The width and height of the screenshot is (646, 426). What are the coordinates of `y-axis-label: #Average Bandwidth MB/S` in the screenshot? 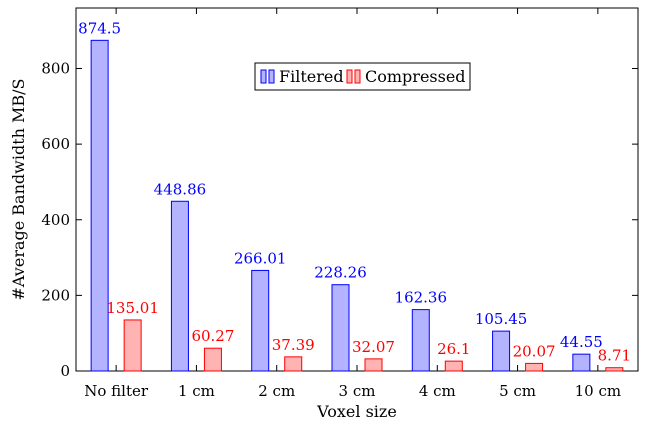 It's located at (18, 189).